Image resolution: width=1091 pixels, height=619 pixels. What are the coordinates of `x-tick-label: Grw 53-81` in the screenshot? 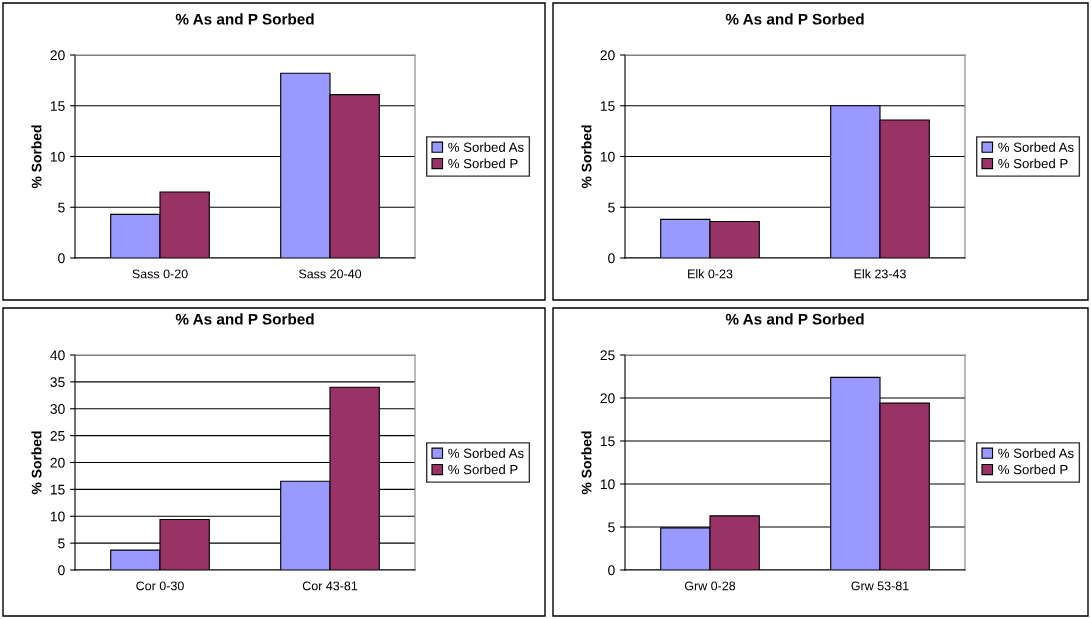 It's located at (880, 586).